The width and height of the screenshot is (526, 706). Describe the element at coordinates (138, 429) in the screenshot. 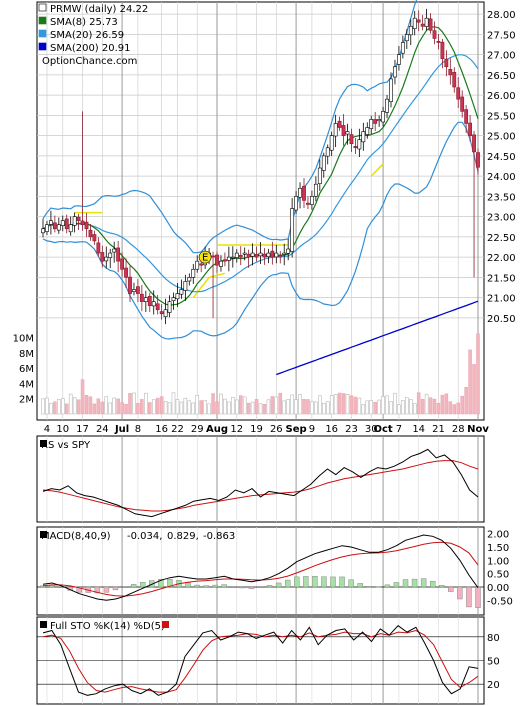

I see `x-tick-label: 8` at that location.